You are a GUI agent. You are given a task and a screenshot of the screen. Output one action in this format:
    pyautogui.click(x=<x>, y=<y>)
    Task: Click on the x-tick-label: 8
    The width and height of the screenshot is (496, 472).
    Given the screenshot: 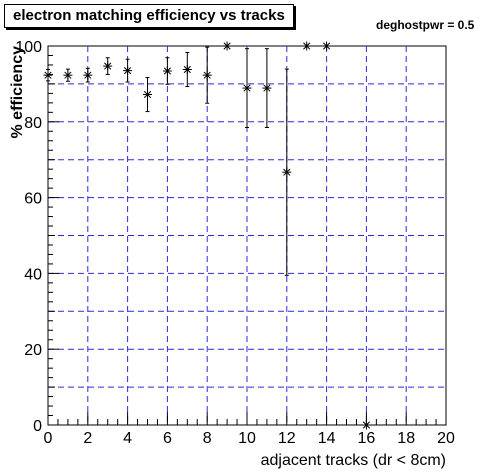 What is the action you would take?
    pyautogui.click(x=207, y=438)
    